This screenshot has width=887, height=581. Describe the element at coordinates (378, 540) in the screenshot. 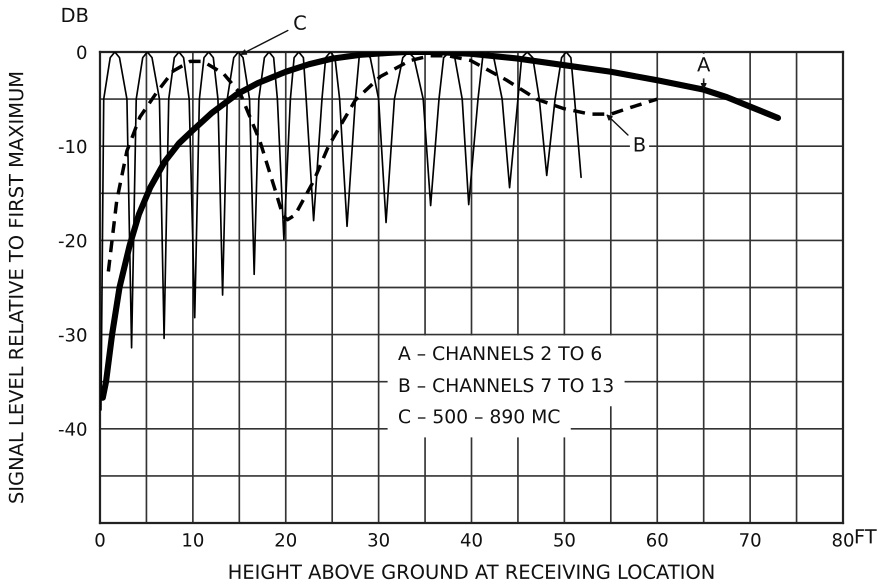

I see `x-tick-label: 30` at that location.